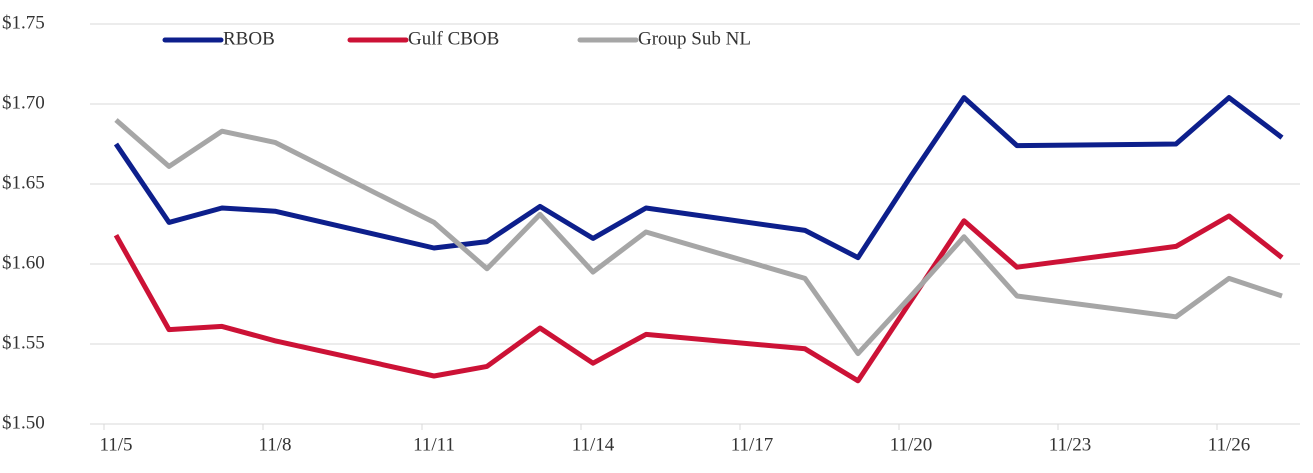 The image size is (1313, 473). What do you see at coordinates (453, 38) in the screenshot?
I see `legend-label: Gulf CBOB` at bounding box center [453, 38].